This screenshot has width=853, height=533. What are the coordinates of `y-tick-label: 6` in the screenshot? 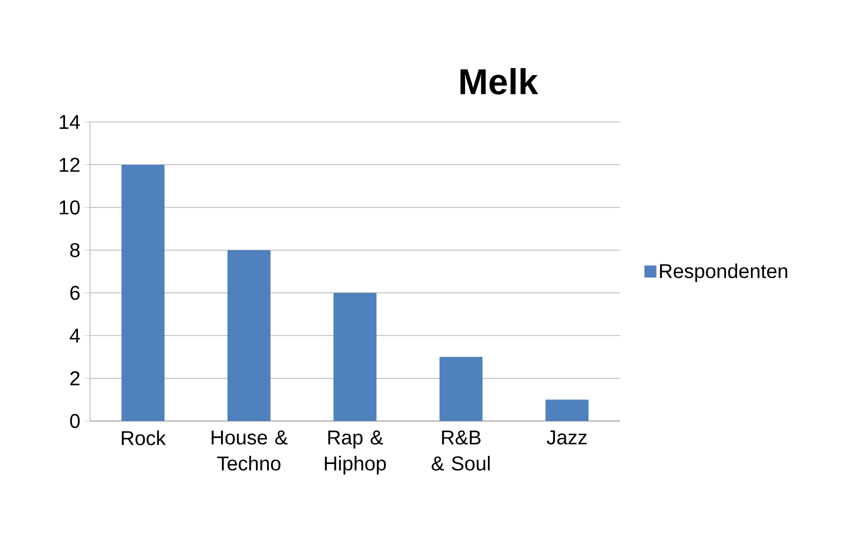 It's located at (75, 293).